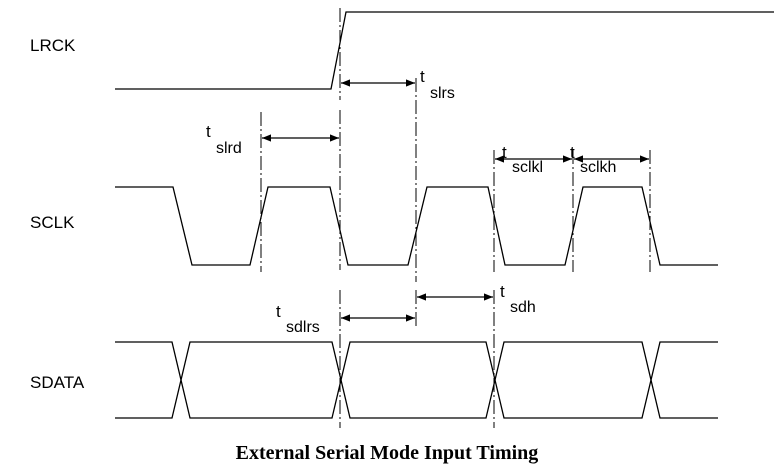  I want to click on timing-label: tsclkl, so click(522, 159).